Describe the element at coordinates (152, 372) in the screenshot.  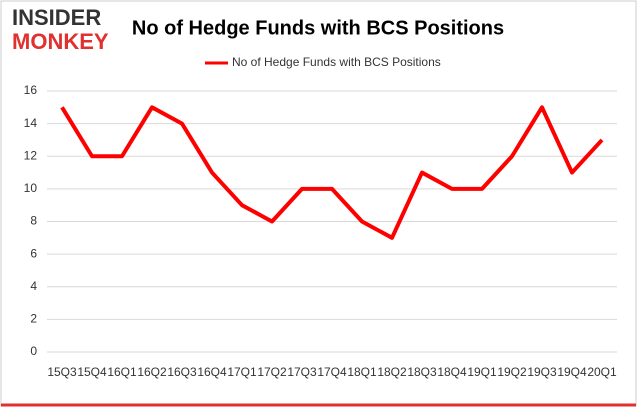
I see `x-tick-label: 16Q2` at that location.